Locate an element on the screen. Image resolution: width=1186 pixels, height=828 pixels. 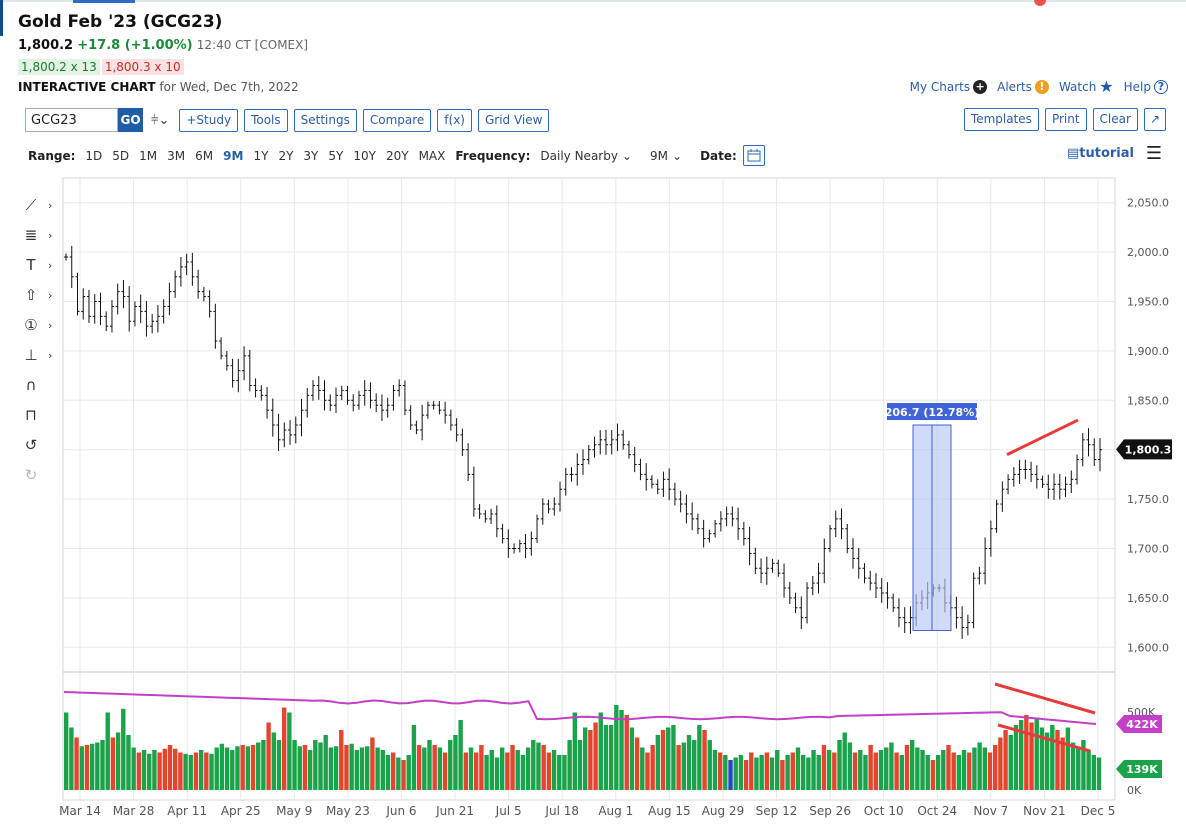
expand-icon: ↗ is located at coordinates (1154, 119).